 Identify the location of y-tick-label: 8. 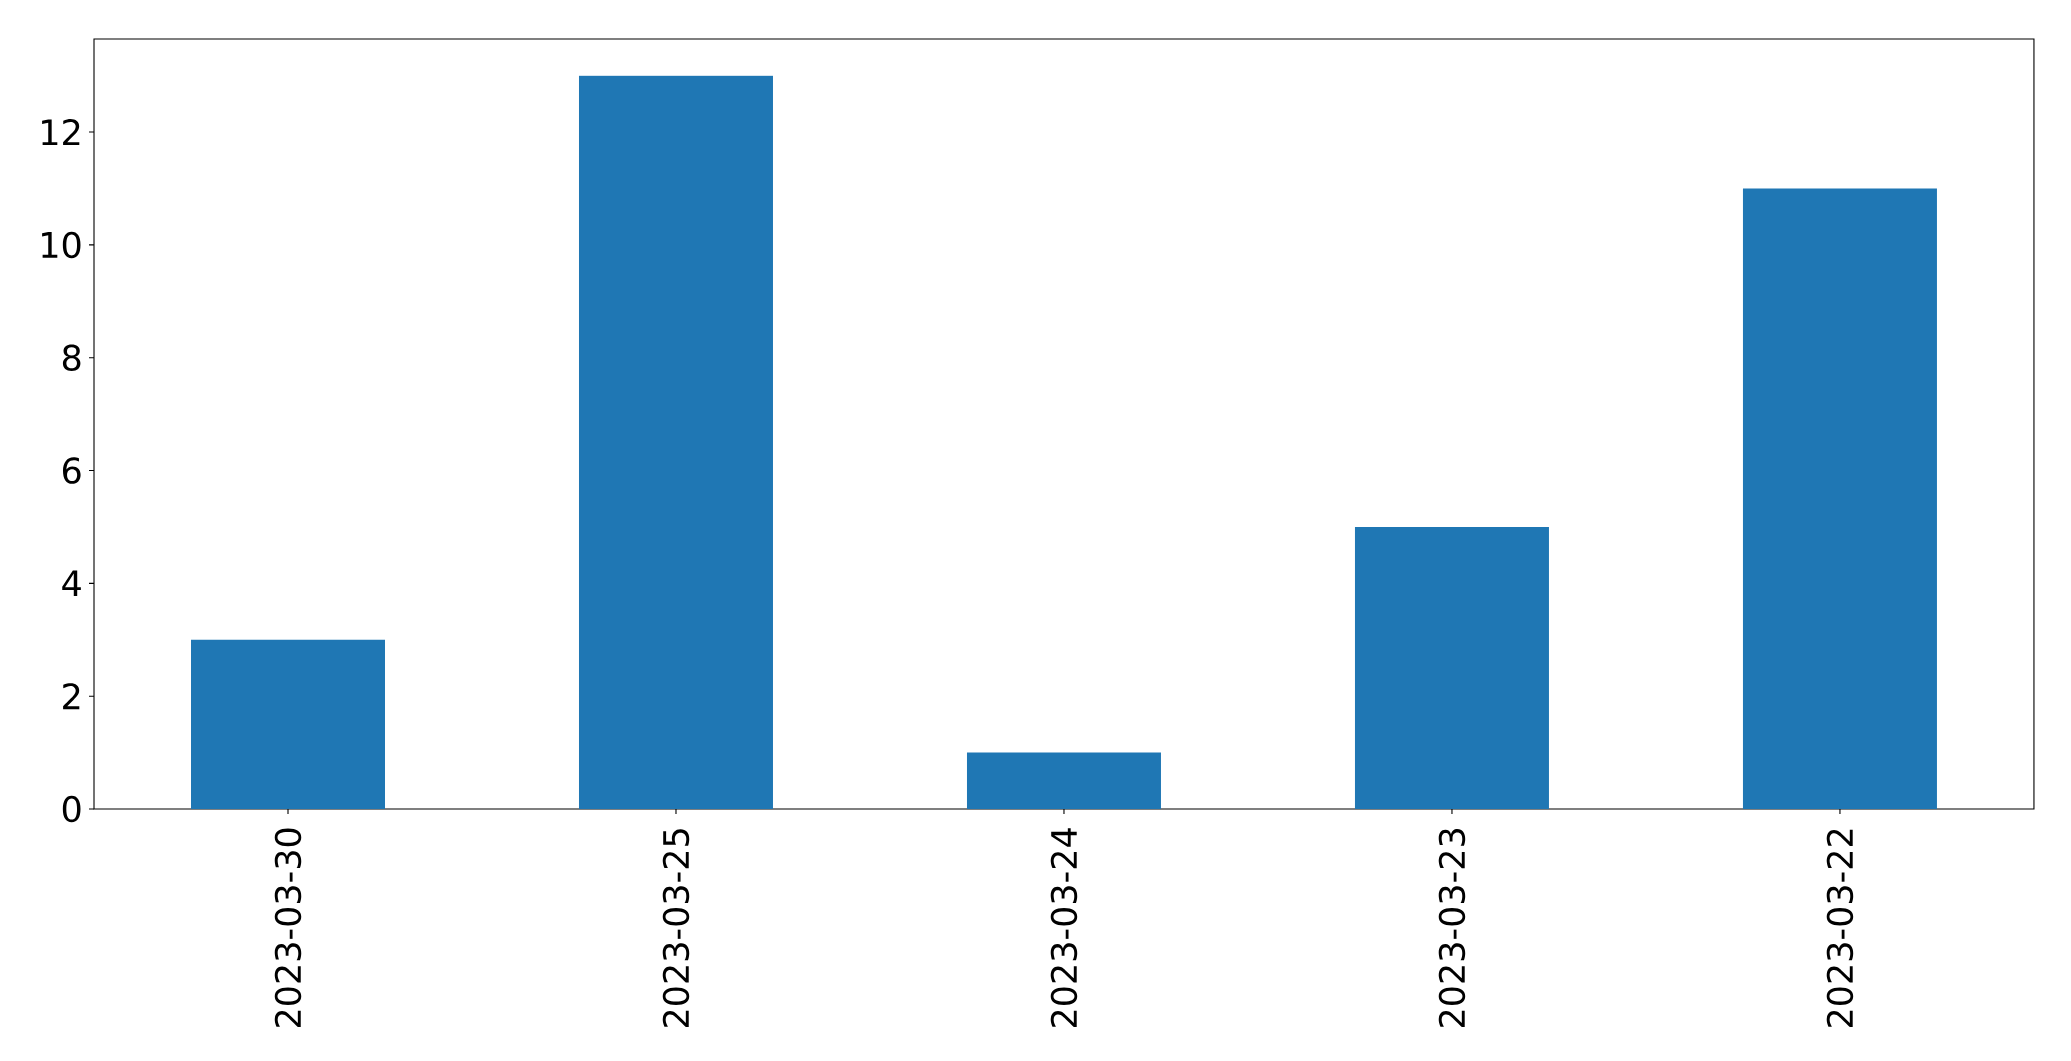
(71, 357).